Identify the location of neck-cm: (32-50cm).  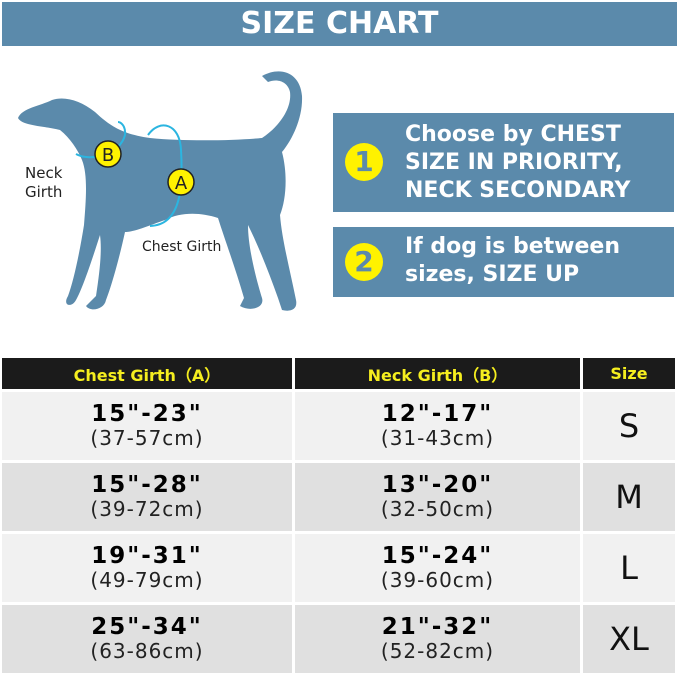
(437, 509).